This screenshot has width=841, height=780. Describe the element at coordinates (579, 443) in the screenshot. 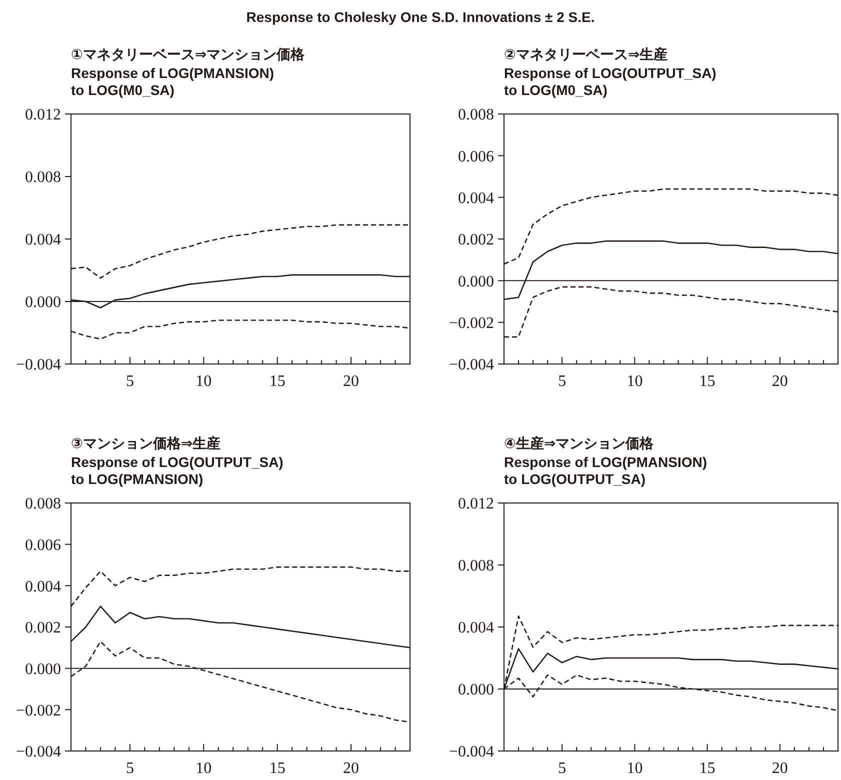

I see `chart-title: ④生産⇒マンション価格` at that location.